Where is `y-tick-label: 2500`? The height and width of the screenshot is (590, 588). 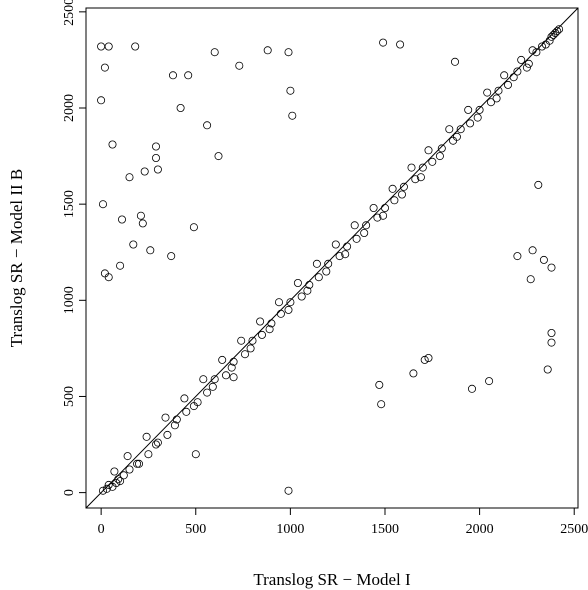 y-tick-label: 2500 is located at coordinates (69, 13).